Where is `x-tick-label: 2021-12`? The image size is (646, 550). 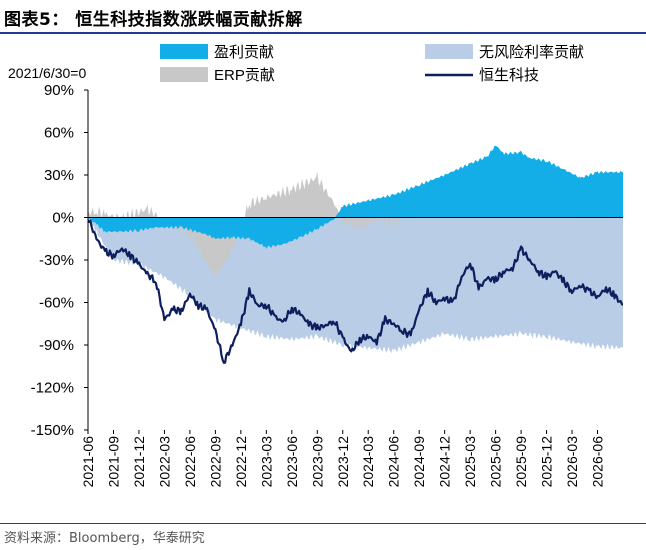
x-tick-label: 2021-12 is located at coordinates (139, 462).